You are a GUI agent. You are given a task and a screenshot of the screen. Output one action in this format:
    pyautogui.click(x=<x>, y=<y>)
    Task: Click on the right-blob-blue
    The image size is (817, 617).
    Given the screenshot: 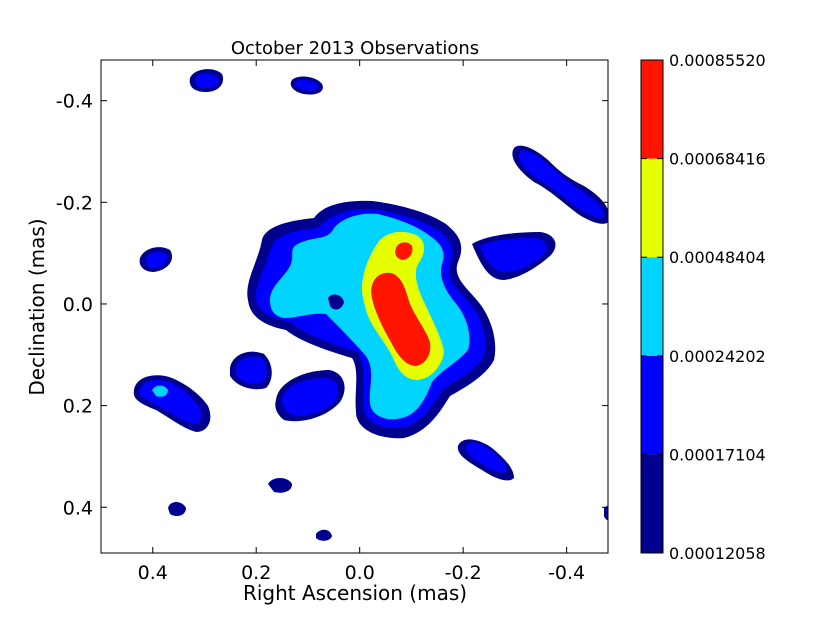 What is the action you would take?
    pyautogui.click(x=513, y=255)
    